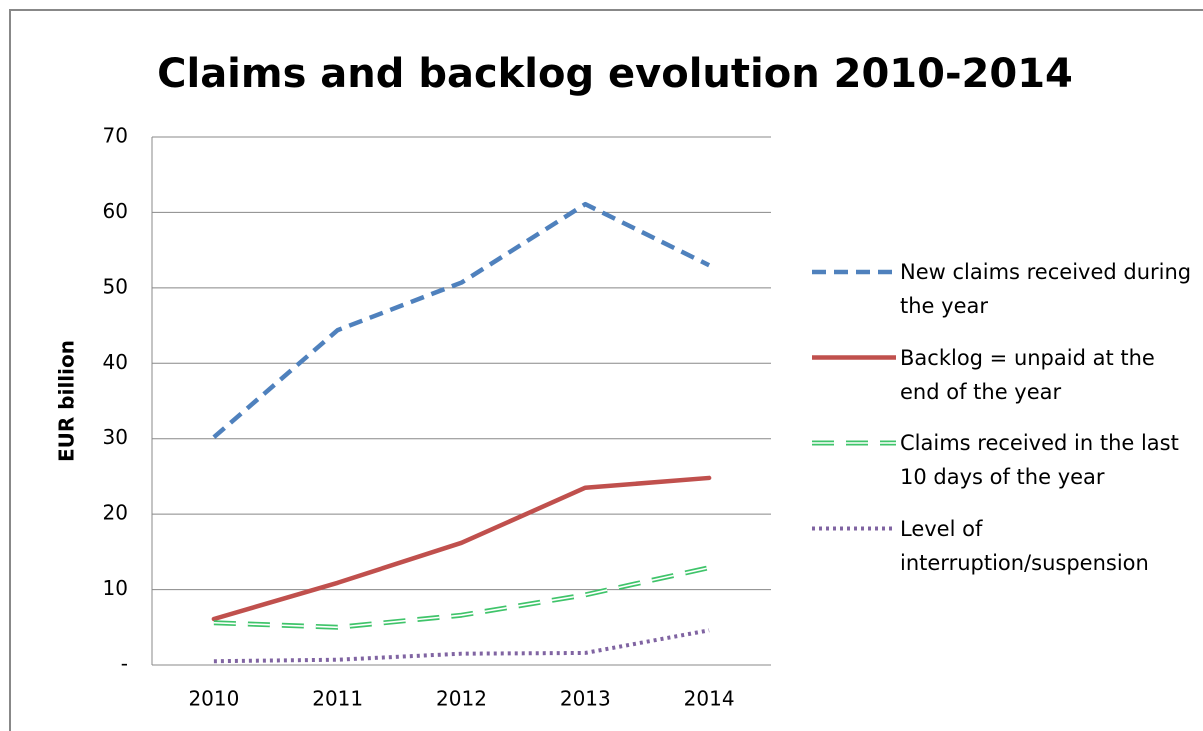 The image size is (1203, 731). Describe the element at coordinates (115, 136) in the screenshot. I see `y-tick-label: 70` at that location.